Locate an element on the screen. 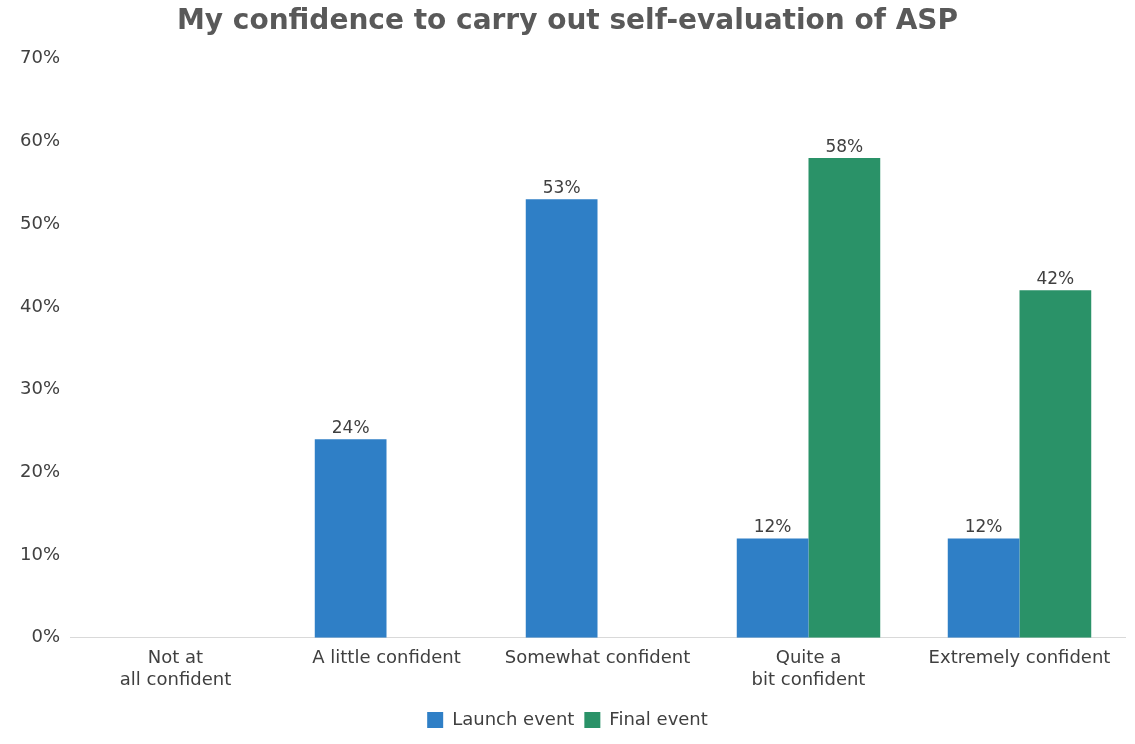  y-tick-label: 10% is located at coordinates (40, 553).